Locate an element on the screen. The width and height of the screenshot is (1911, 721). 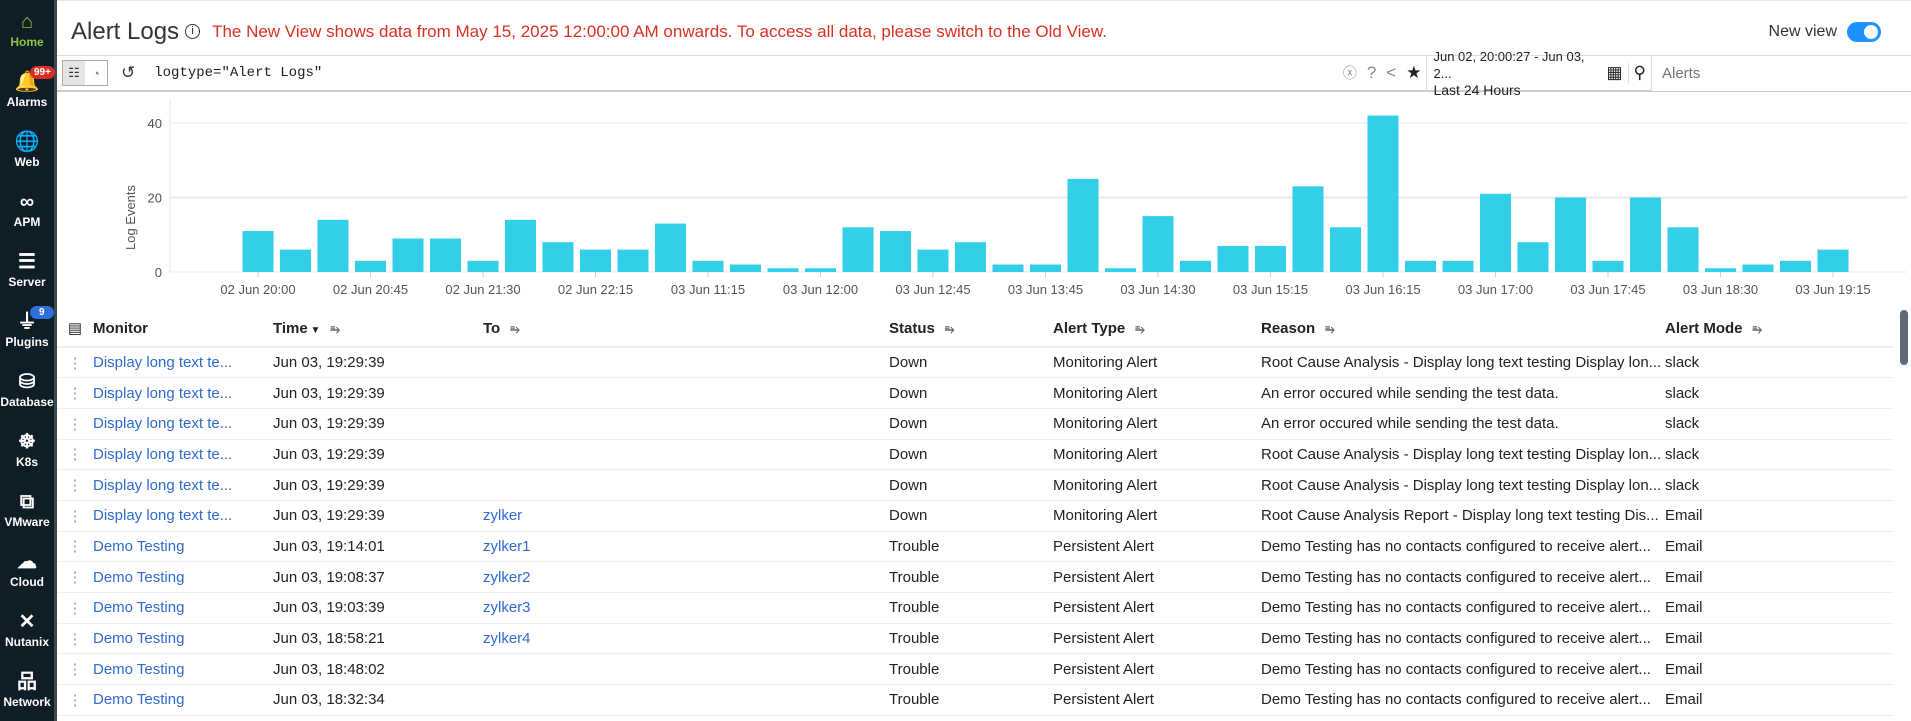
query-input: logtype="Alert Logs" is located at coordinates (238, 73).